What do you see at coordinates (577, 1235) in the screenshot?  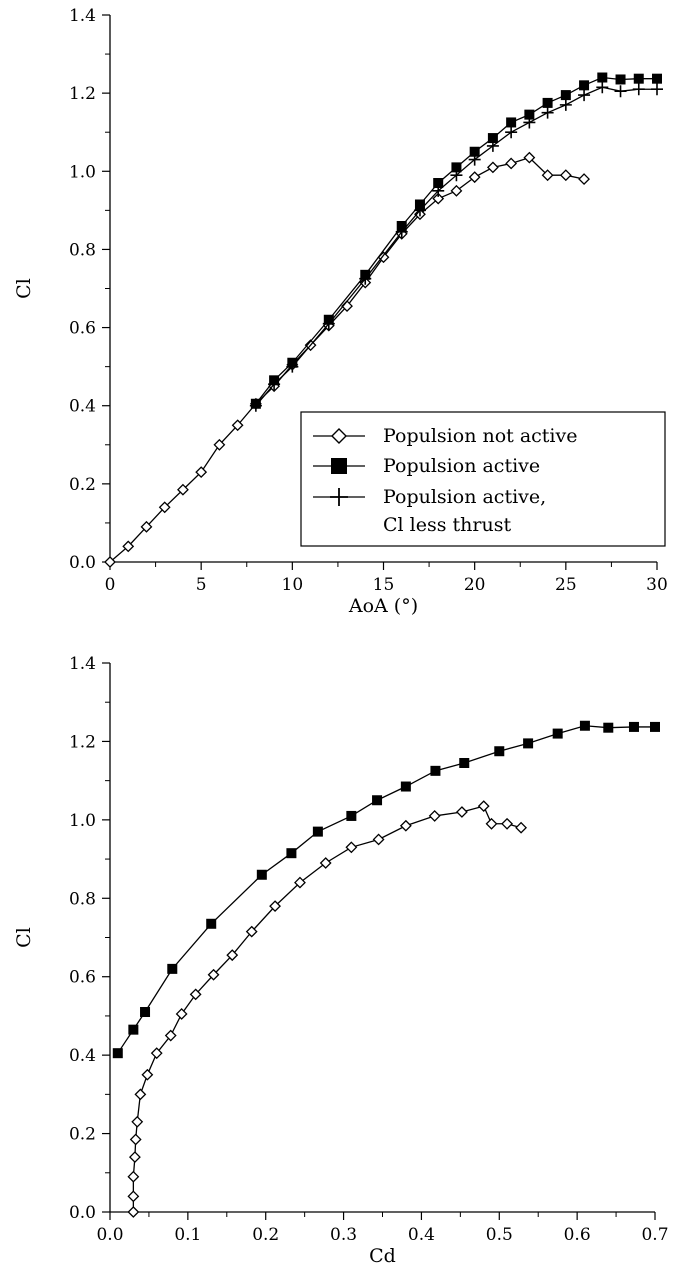 I see `x-tick-label: 0.6` at bounding box center [577, 1235].